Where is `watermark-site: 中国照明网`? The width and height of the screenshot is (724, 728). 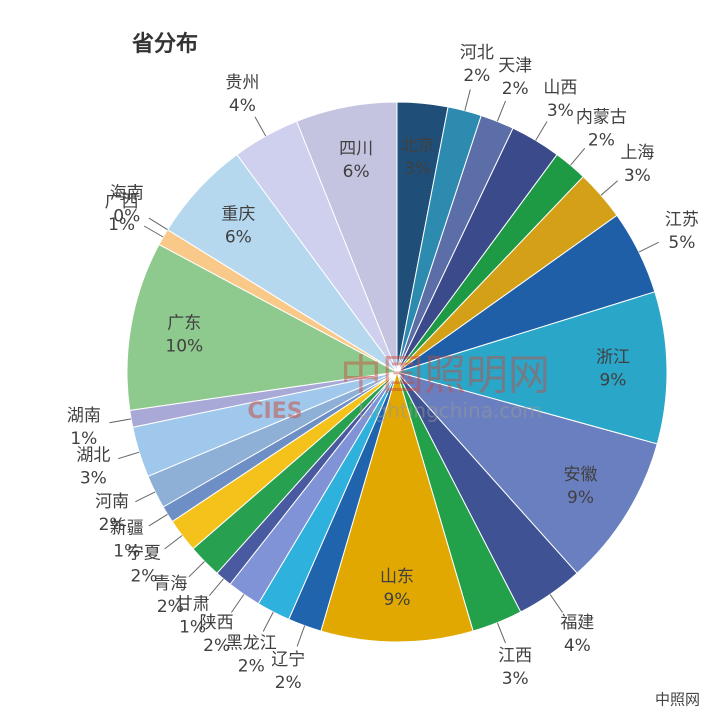 watermark-site: 中国照明网 is located at coordinates (445, 375).